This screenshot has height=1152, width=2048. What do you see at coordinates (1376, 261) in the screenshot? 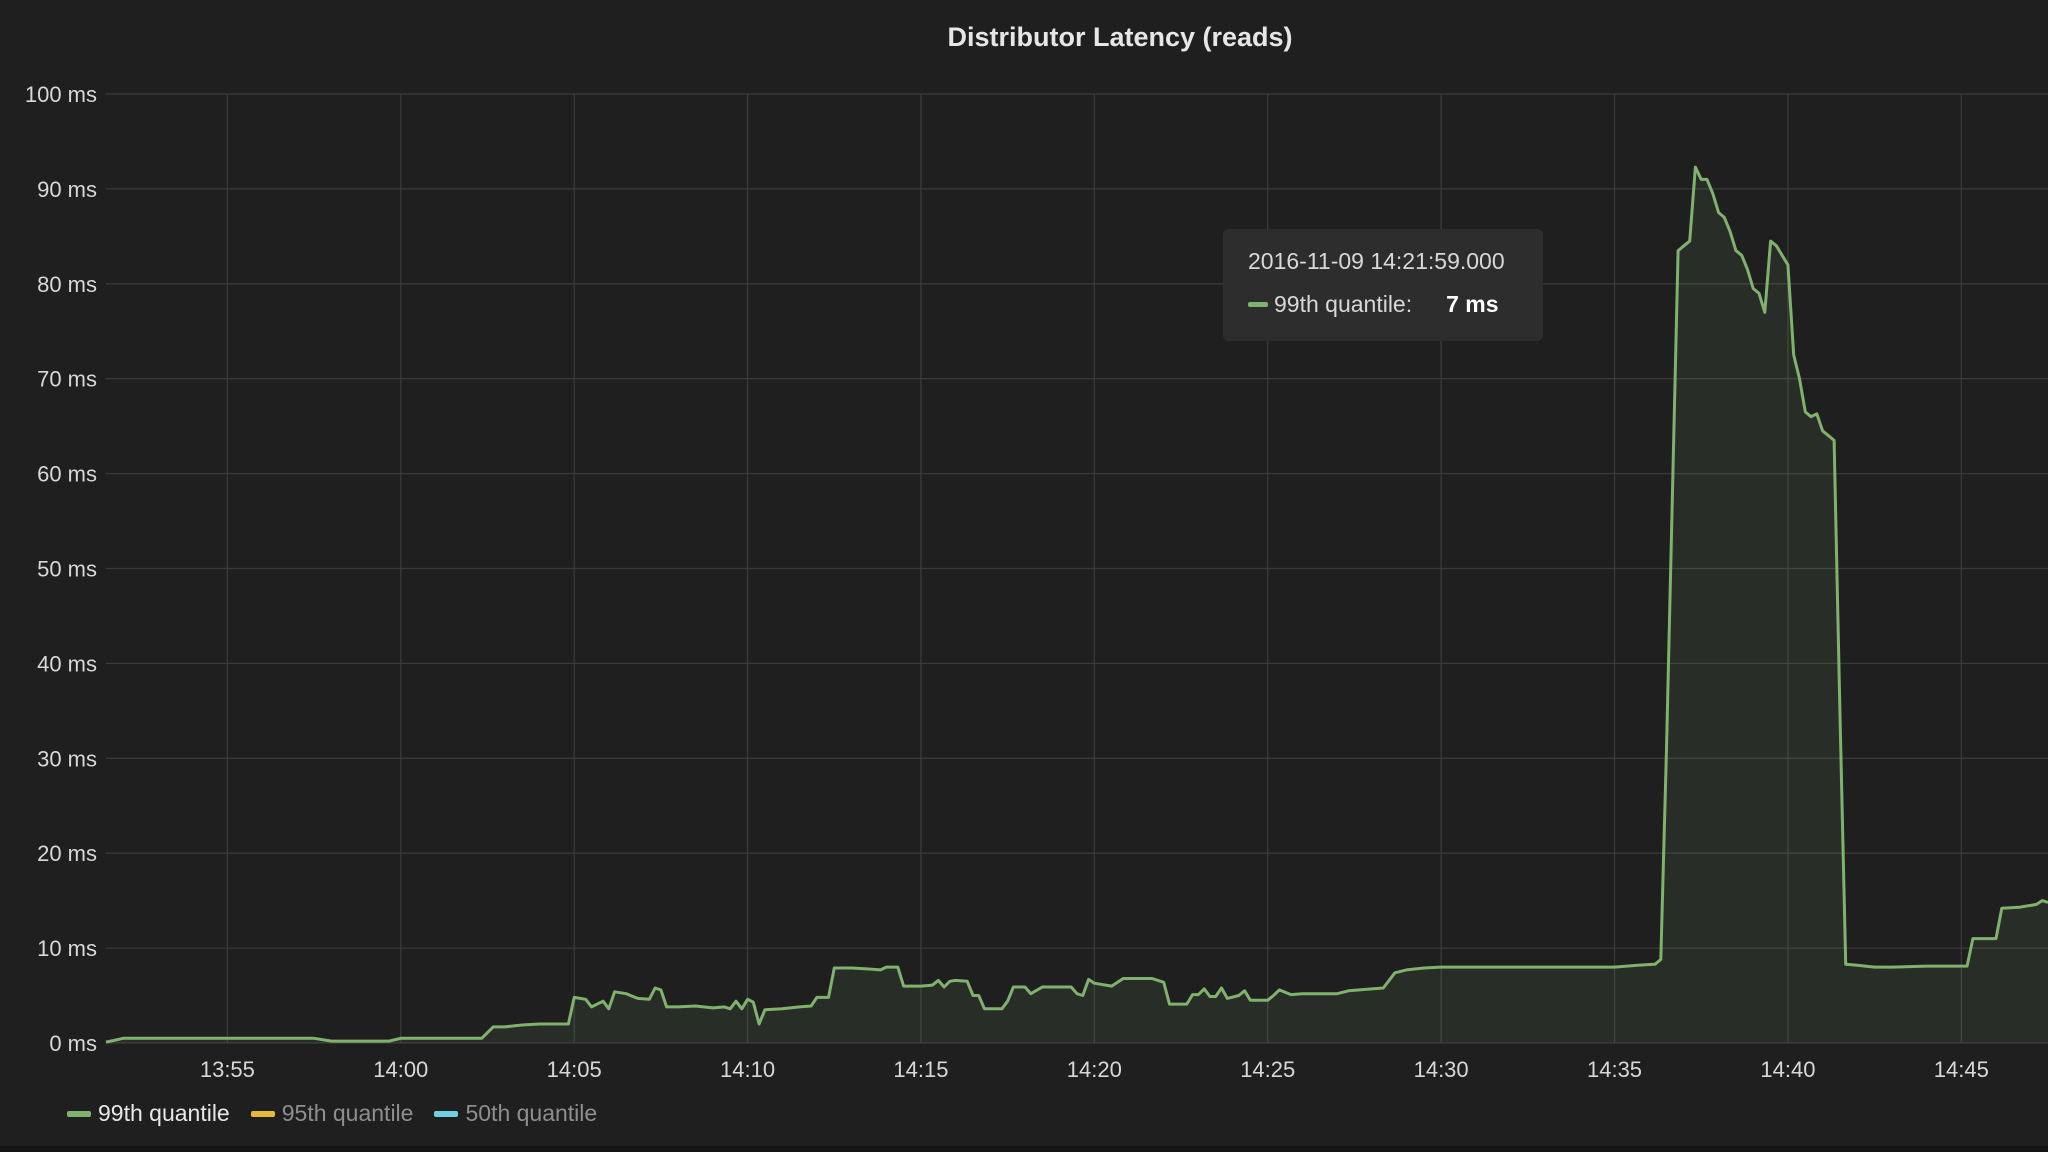
I see `tooltip-timestamp: 2016-11-09 14:21:59.000` at bounding box center [1376, 261].